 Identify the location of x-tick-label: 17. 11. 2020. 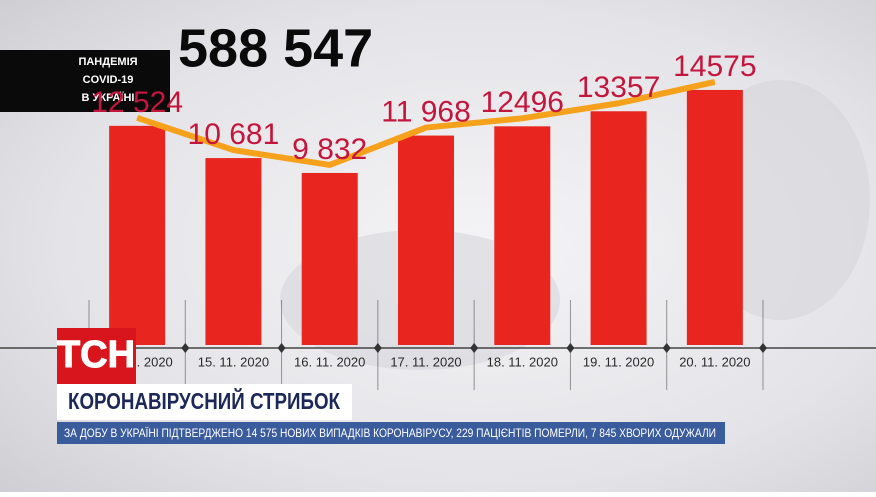
(425, 361).